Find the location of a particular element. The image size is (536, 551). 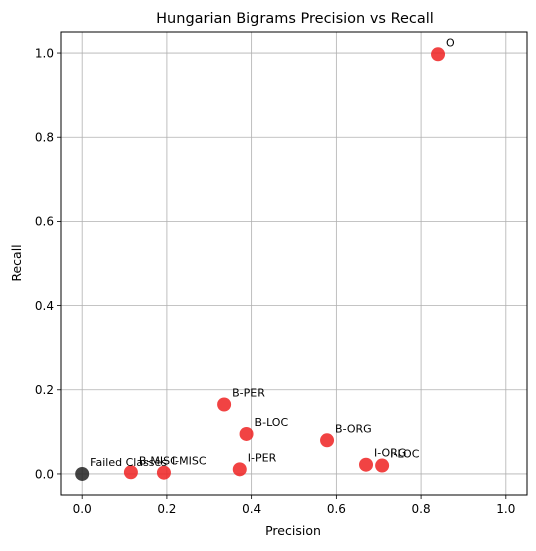

x-tick-label: 0.4 is located at coordinates (251, 509).